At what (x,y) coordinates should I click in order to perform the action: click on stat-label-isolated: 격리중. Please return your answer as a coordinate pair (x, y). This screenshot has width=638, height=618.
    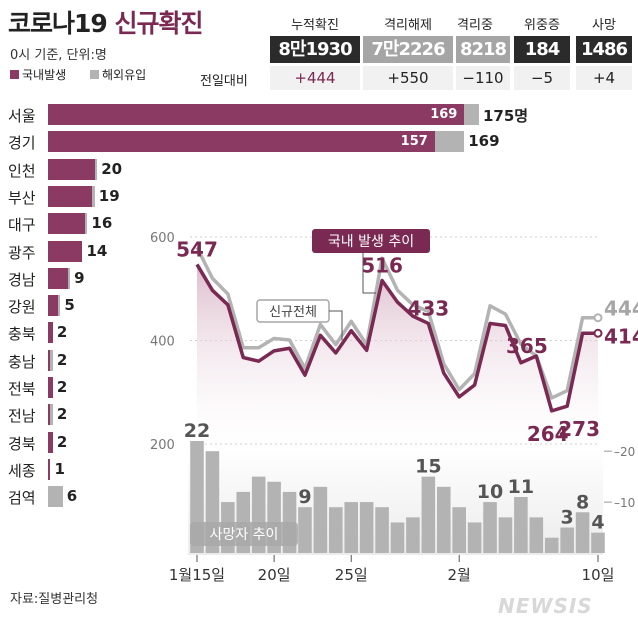
    Looking at the image, I should click on (475, 25).